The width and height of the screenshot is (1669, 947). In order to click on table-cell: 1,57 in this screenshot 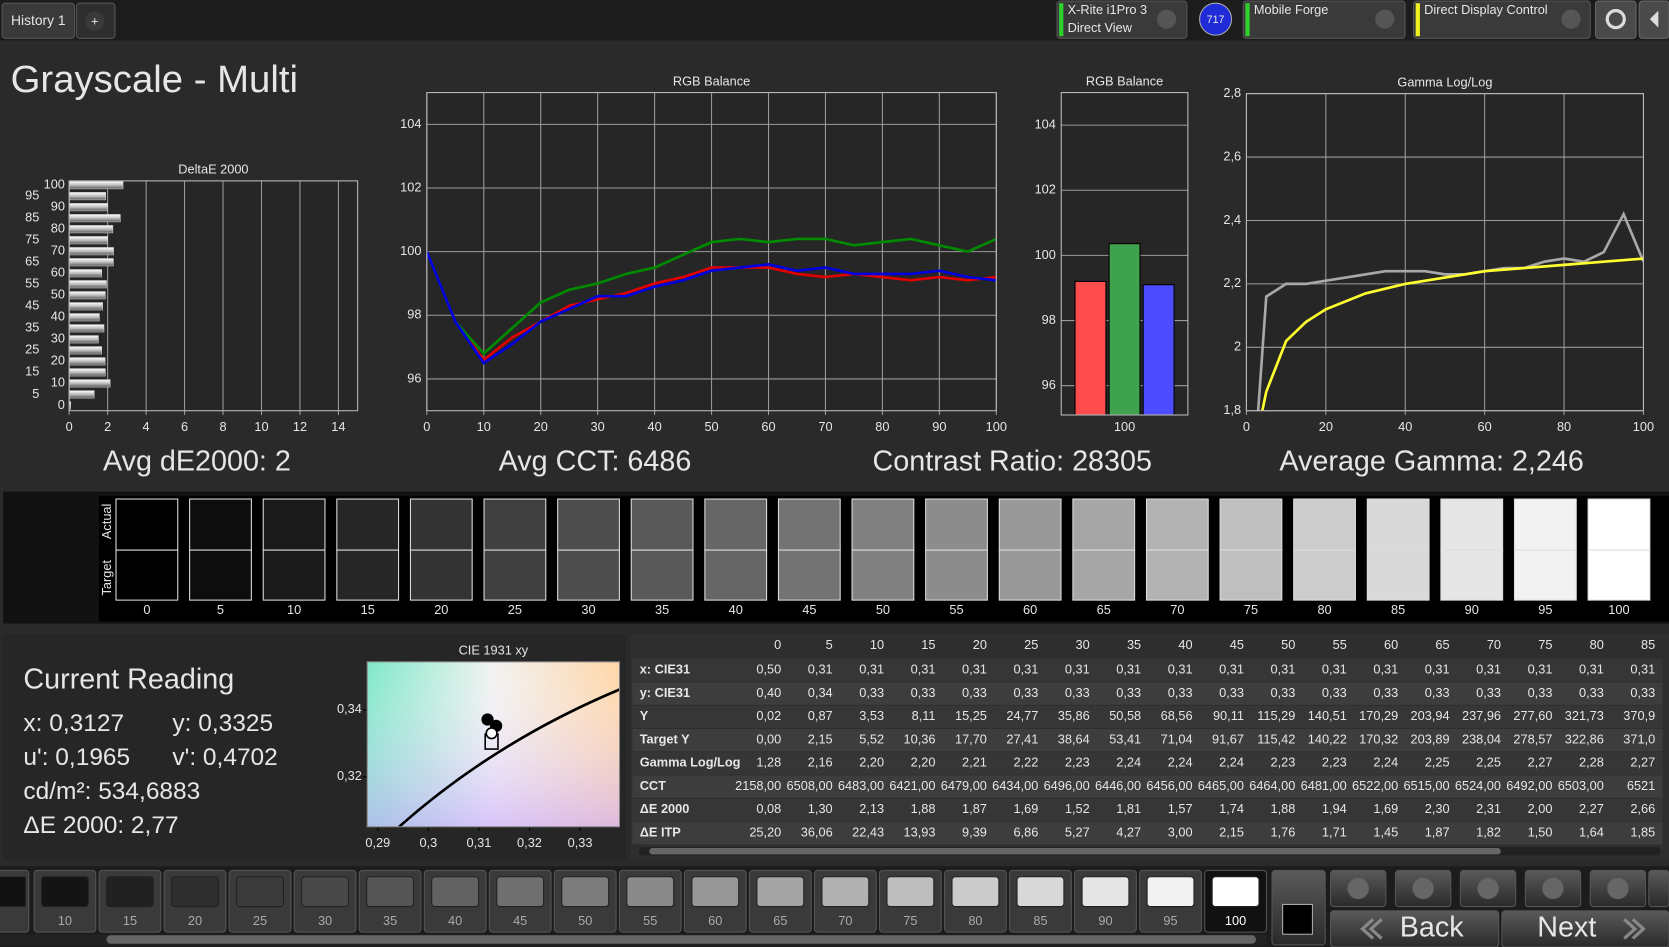, I will do `click(1180, 808)`.